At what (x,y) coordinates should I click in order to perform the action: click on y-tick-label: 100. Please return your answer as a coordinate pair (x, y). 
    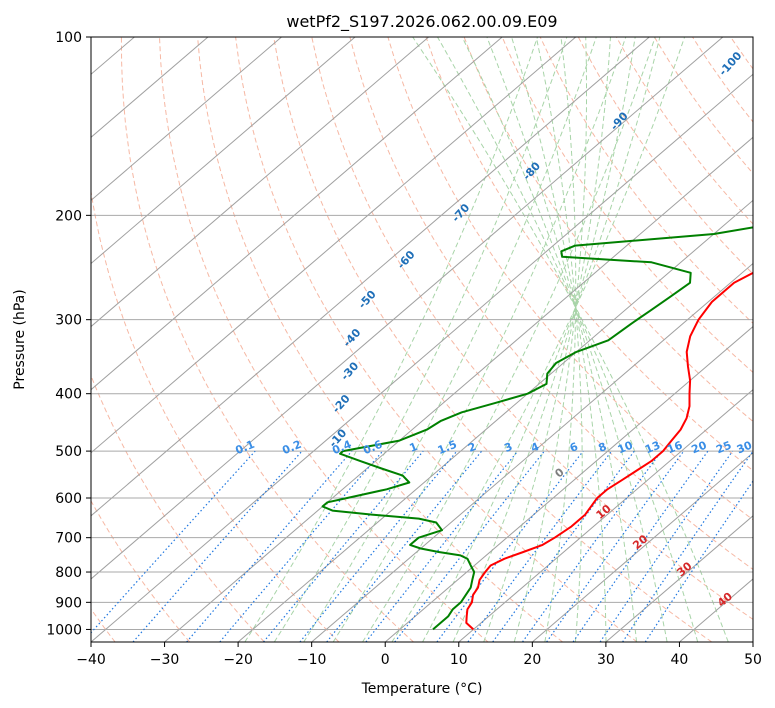
    Looking at the image, I should click on (68, 38).